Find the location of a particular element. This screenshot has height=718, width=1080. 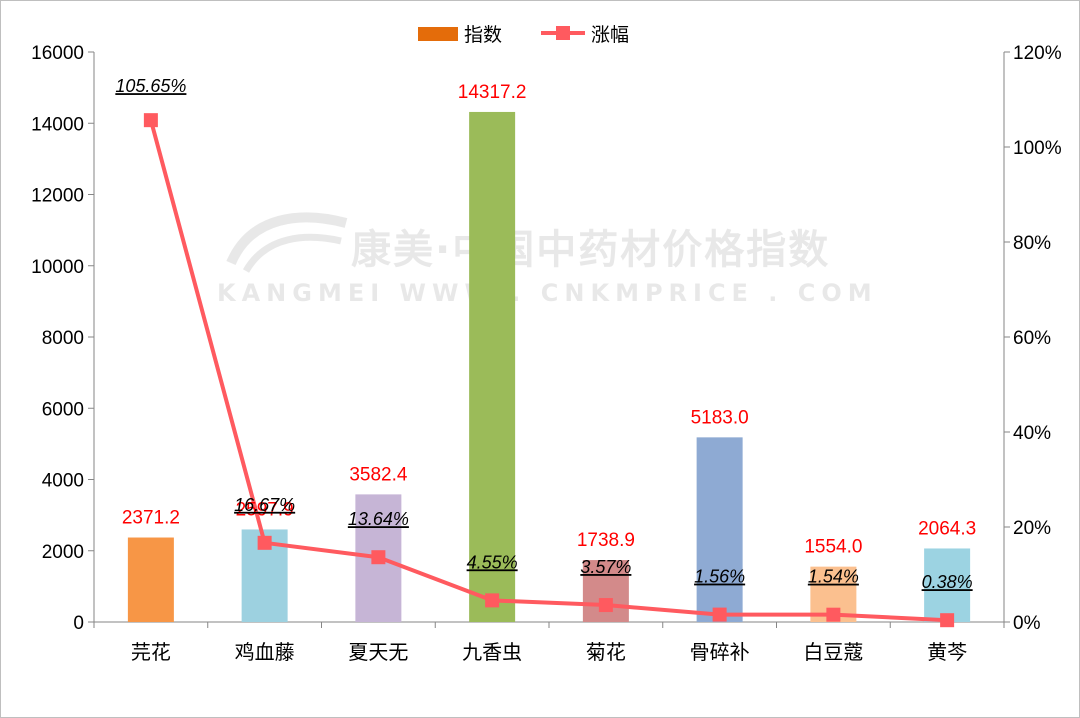

right-tick-label: 80% is located at coordinates (1032, 243).